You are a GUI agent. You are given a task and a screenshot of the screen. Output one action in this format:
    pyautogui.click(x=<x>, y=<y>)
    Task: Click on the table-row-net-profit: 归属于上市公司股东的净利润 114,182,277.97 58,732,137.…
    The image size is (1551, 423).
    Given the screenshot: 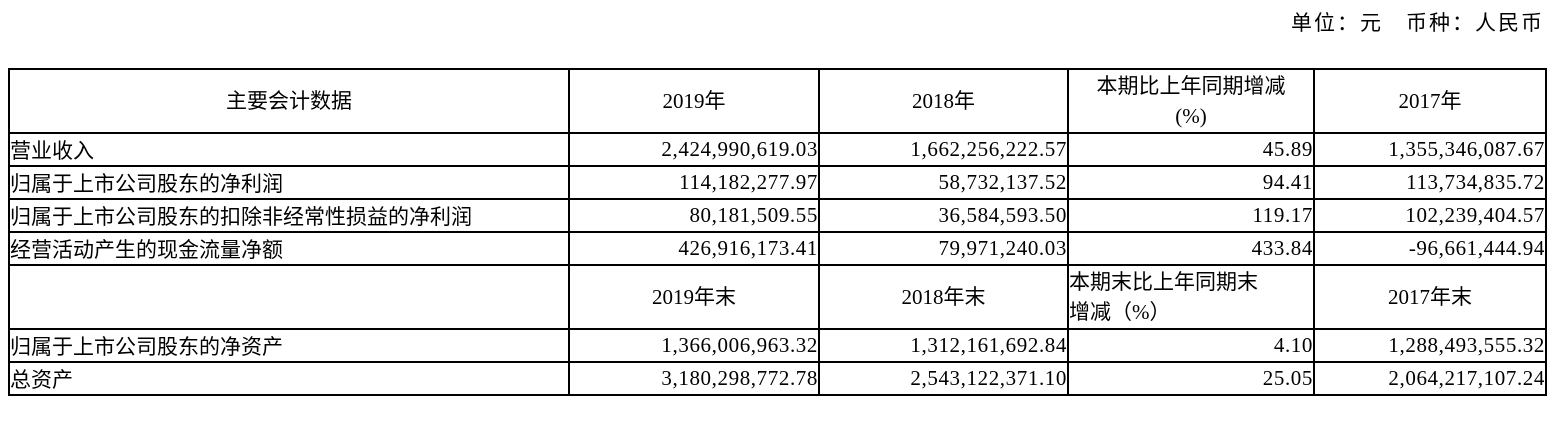 What is the action you would take?
    pyautogui.click(x=777, y=182)
    